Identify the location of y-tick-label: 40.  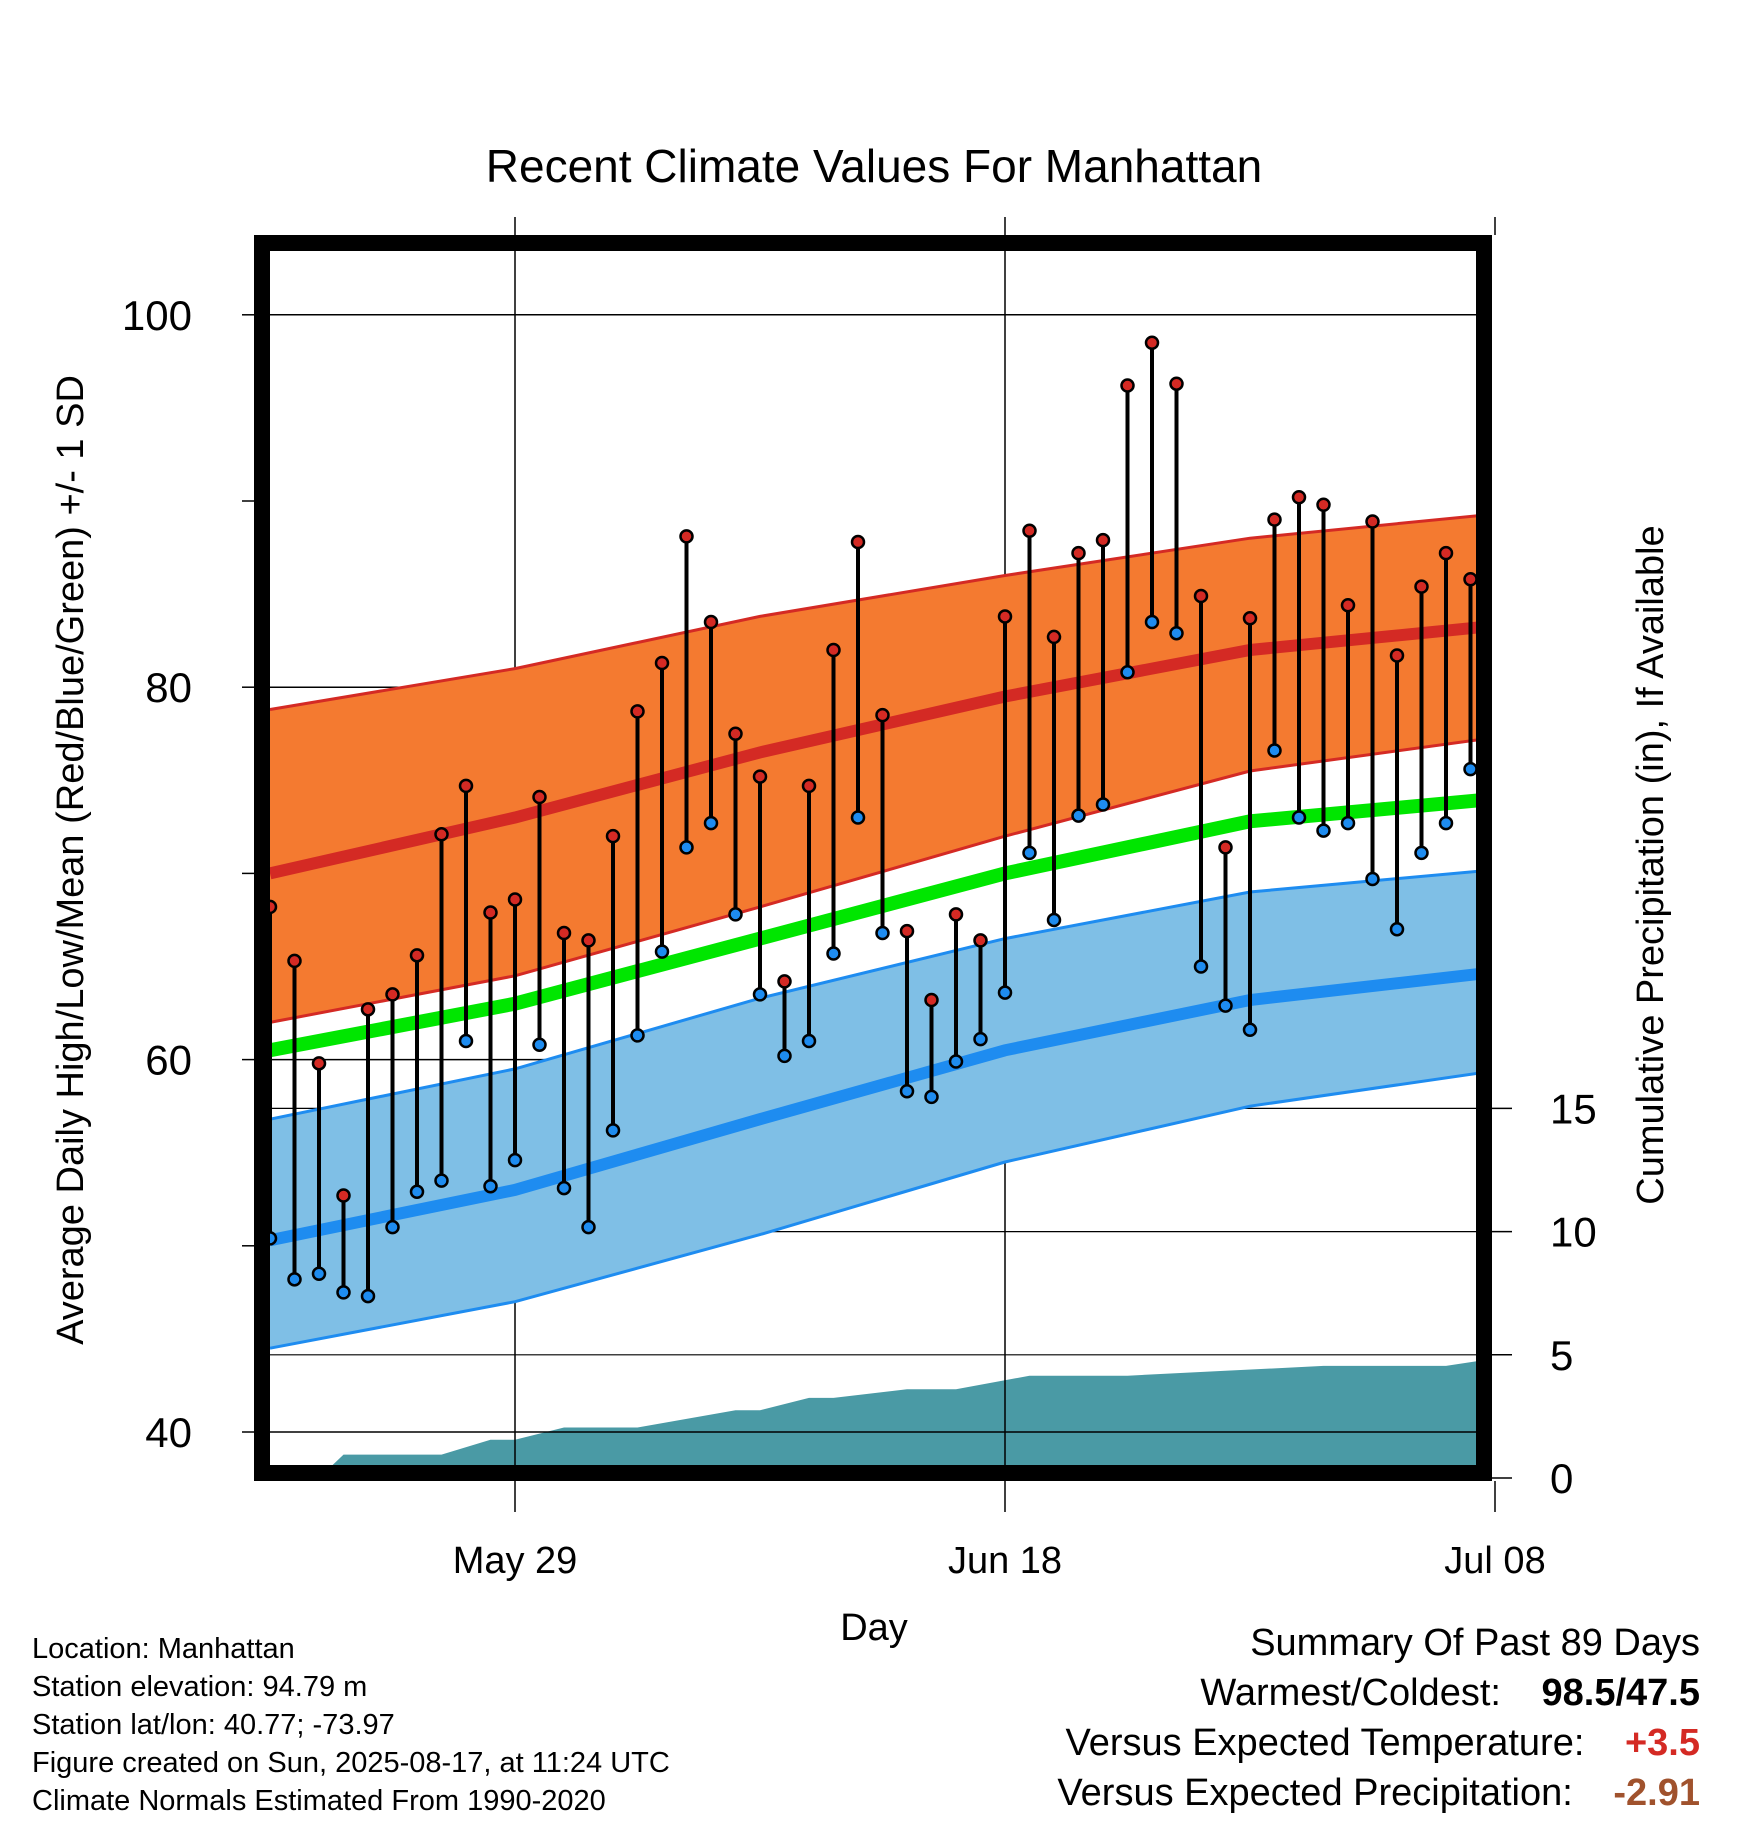
(168, 1432).